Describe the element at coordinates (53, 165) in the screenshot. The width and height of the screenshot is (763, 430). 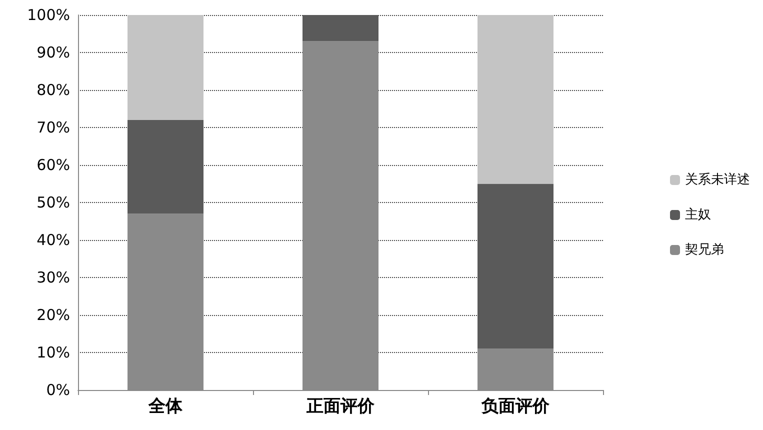
I see `y-tick-label: 60%` at that location.